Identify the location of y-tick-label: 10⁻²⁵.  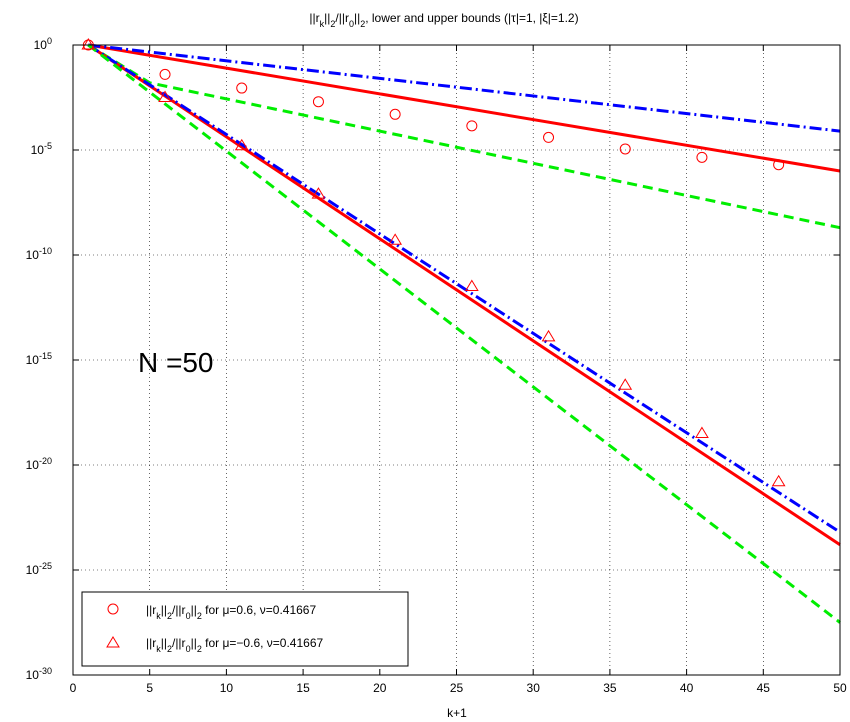
(39, 569).